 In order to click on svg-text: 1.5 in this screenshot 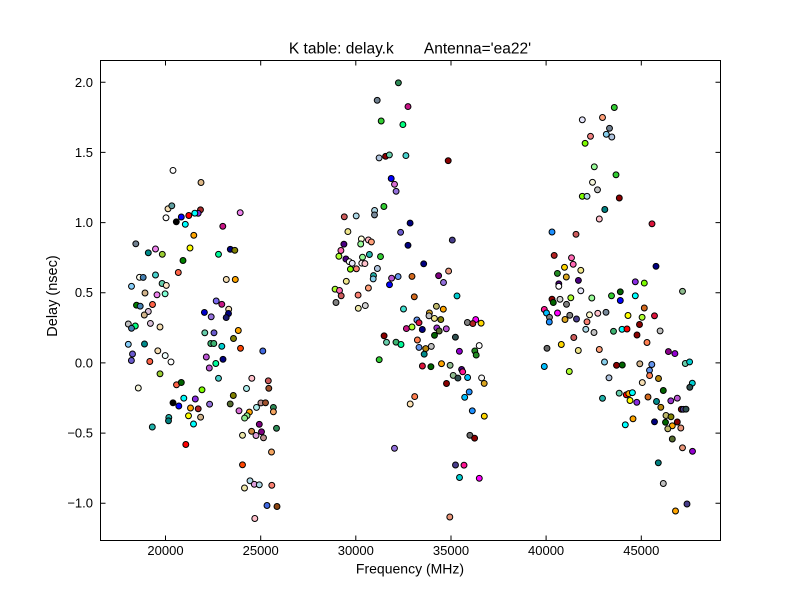, I will do `click(84, 152)`.